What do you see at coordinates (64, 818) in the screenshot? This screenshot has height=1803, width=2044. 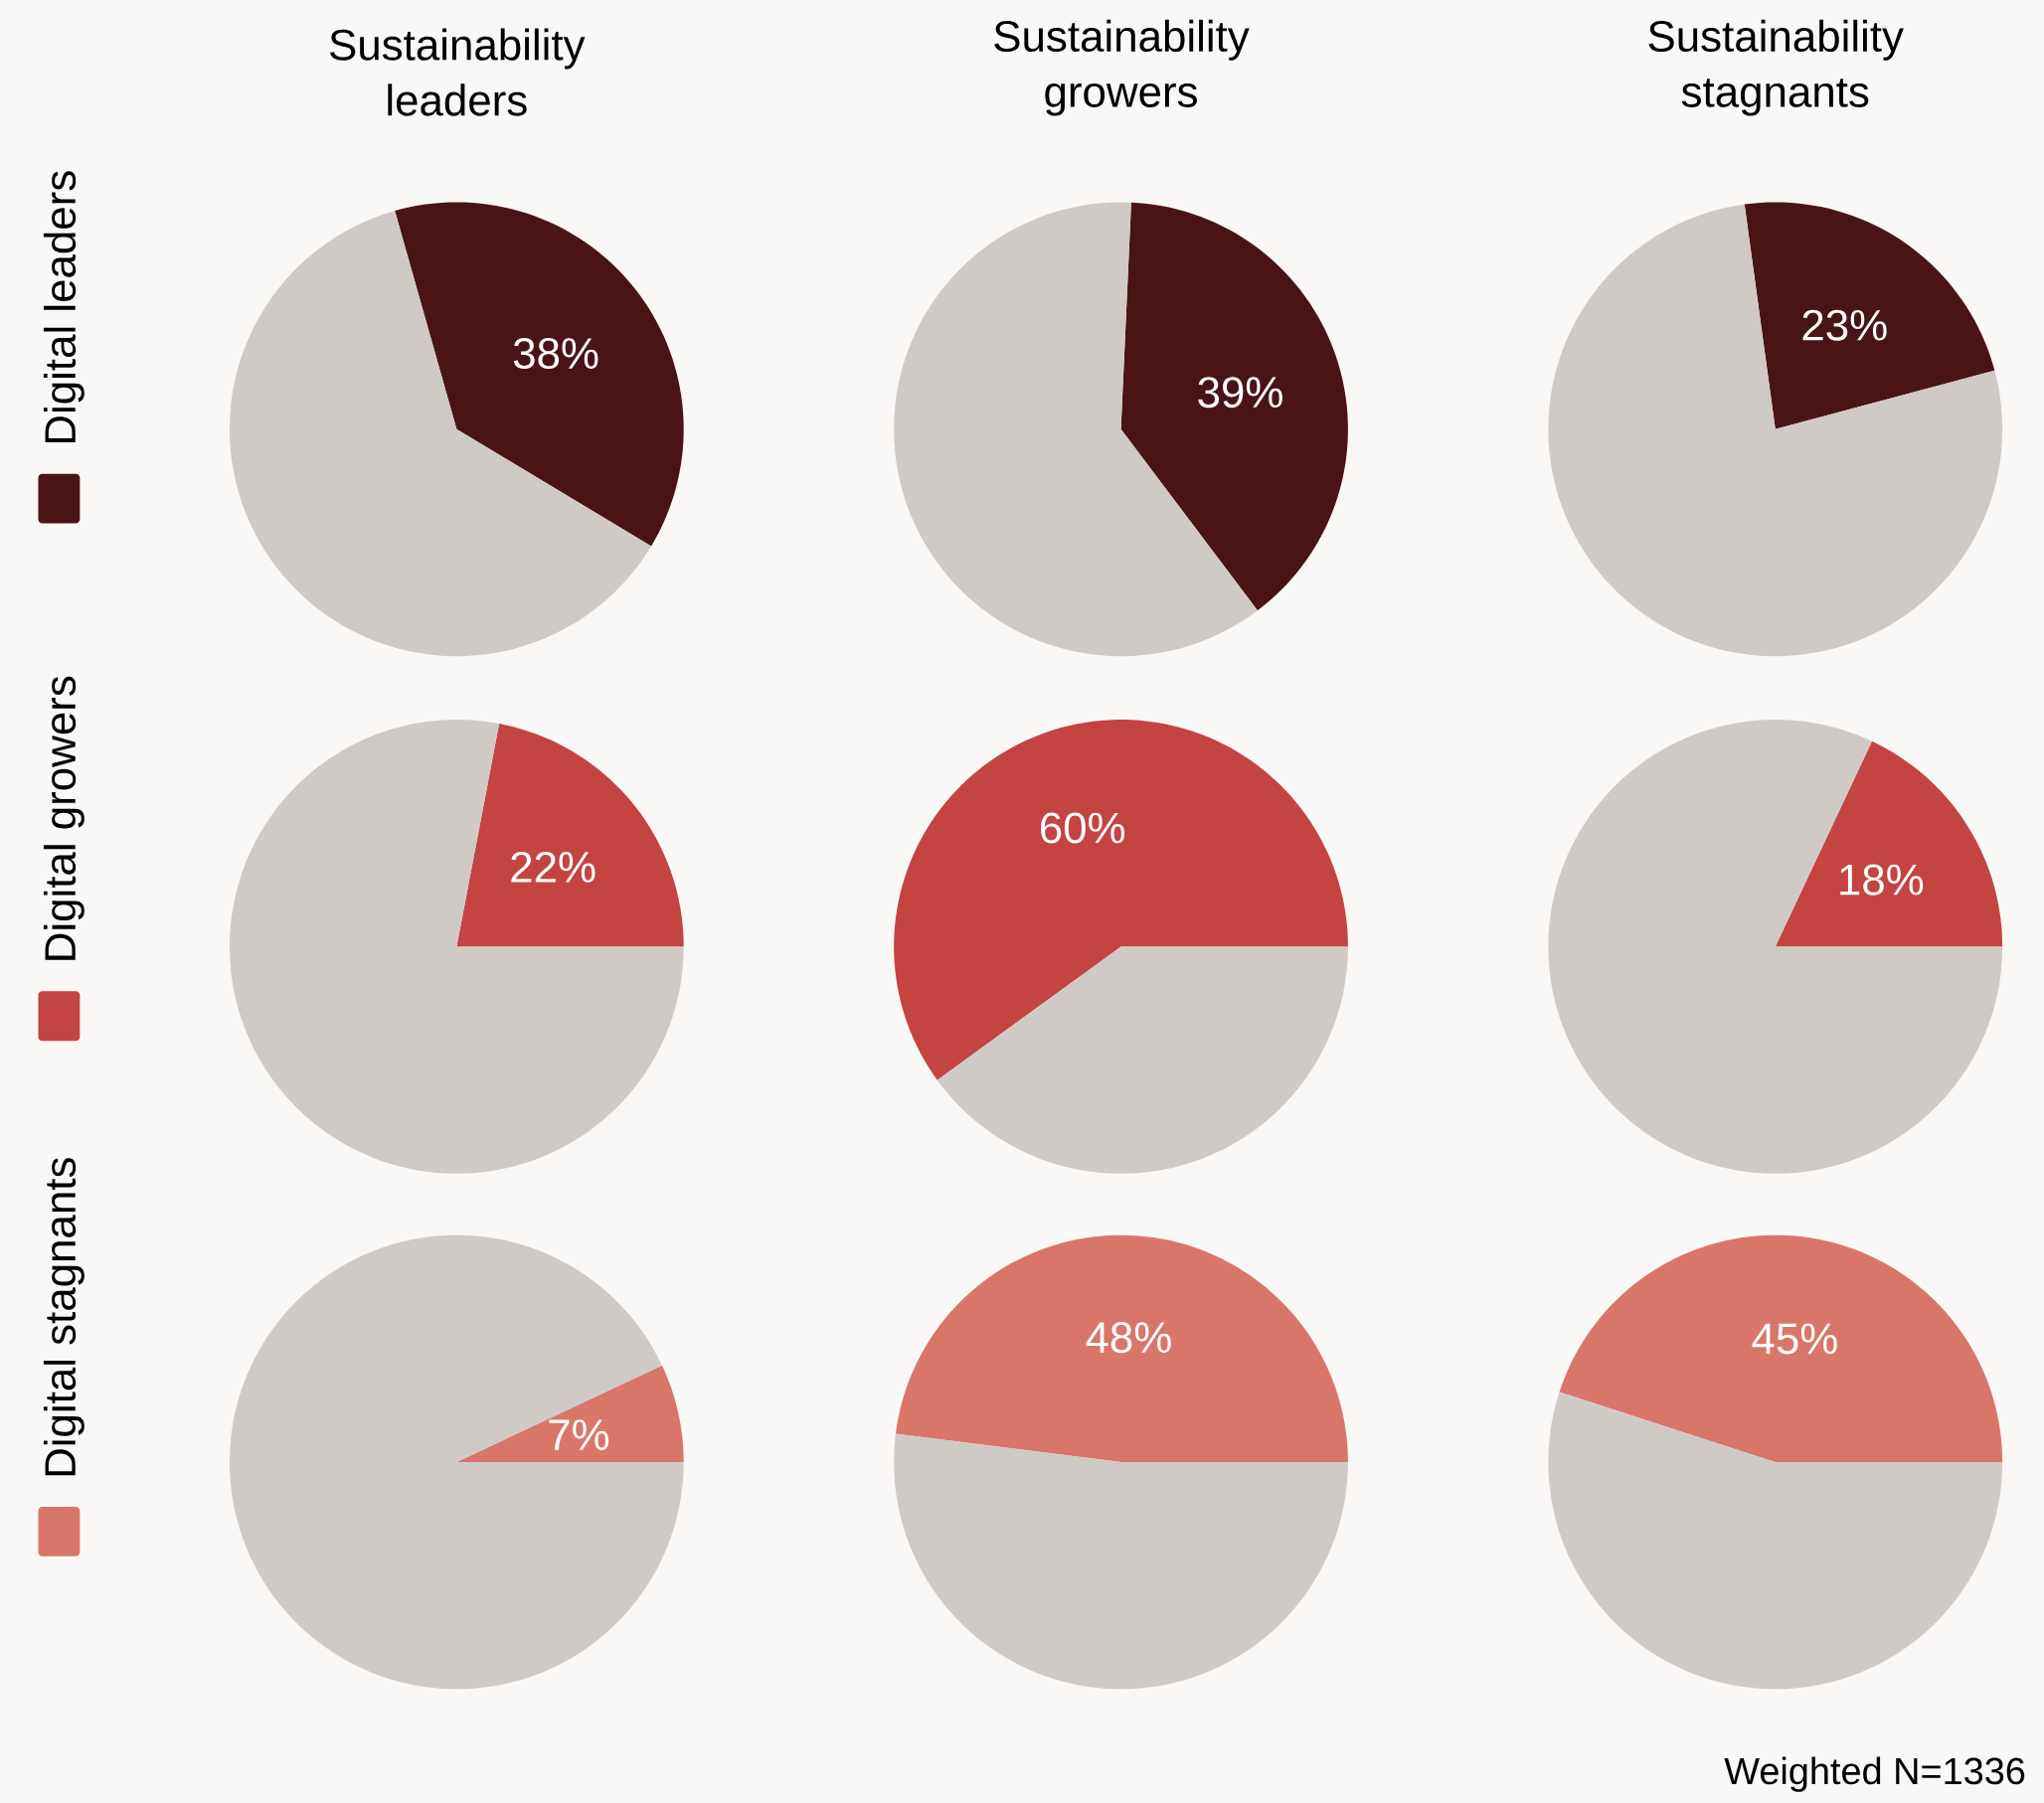 I see `text: Digital growers` at bounding box center [64, 818].